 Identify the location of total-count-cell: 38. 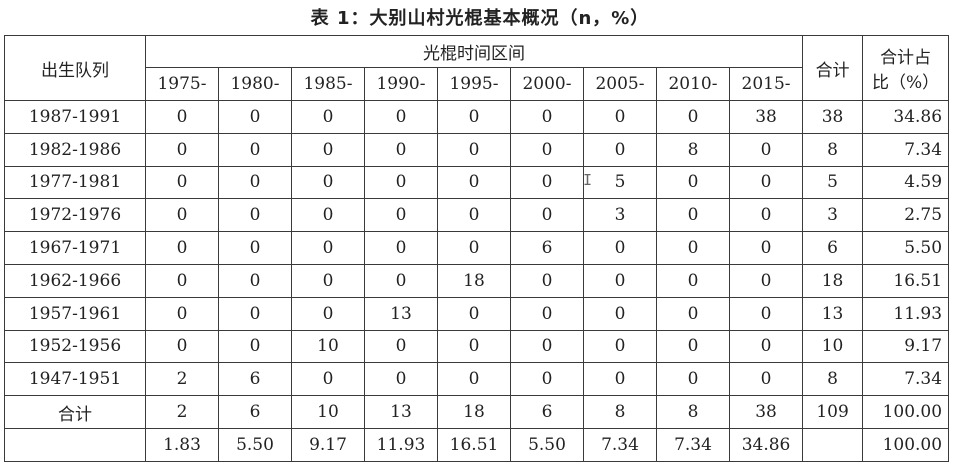
(766, 412).